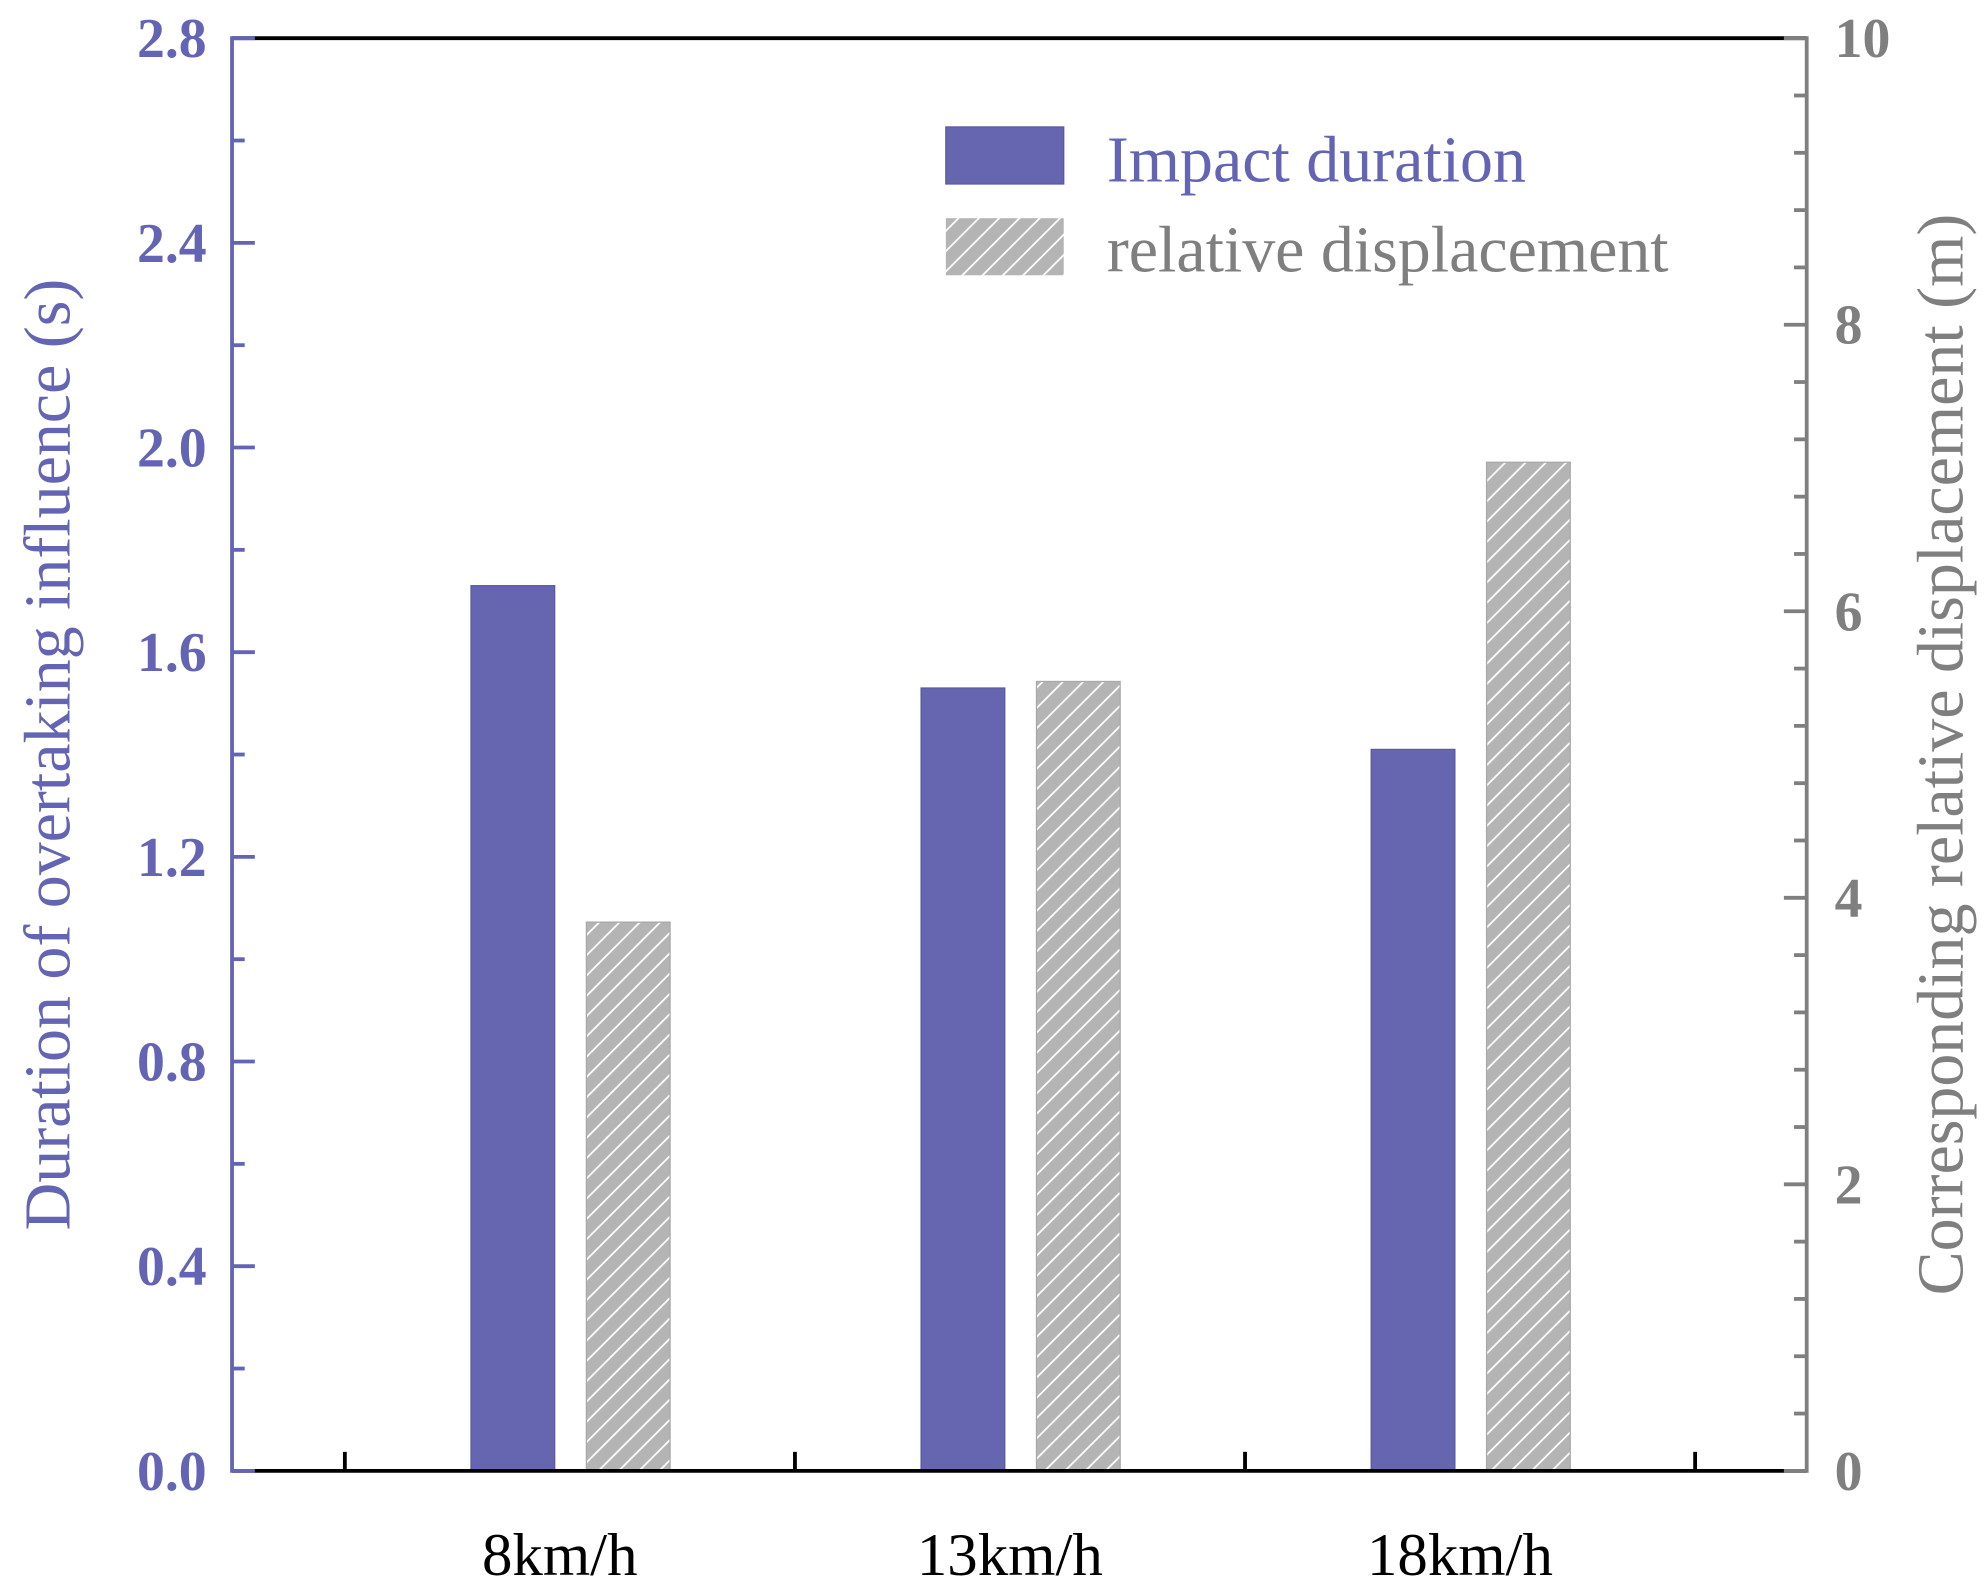  Describe the element at coordinates (172, 449) in the screenshot. I see `y-tick-label-left: 2.0` at that location.